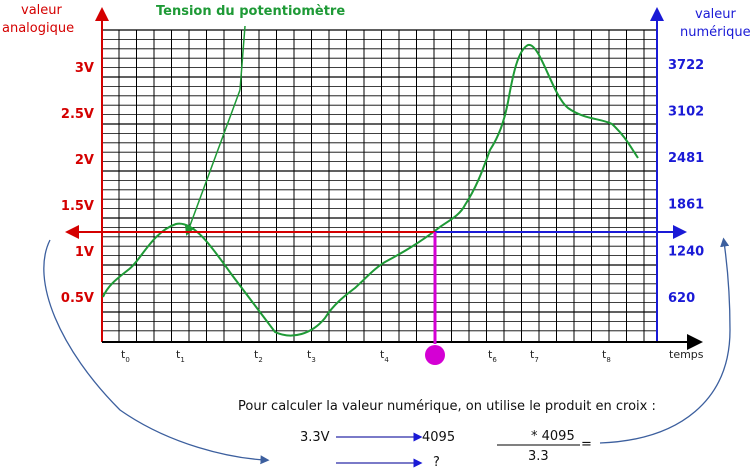 The height and width of the screenshot is (468, 752). I want to click on fraction-denominator: 3.3, so click(538, 456).